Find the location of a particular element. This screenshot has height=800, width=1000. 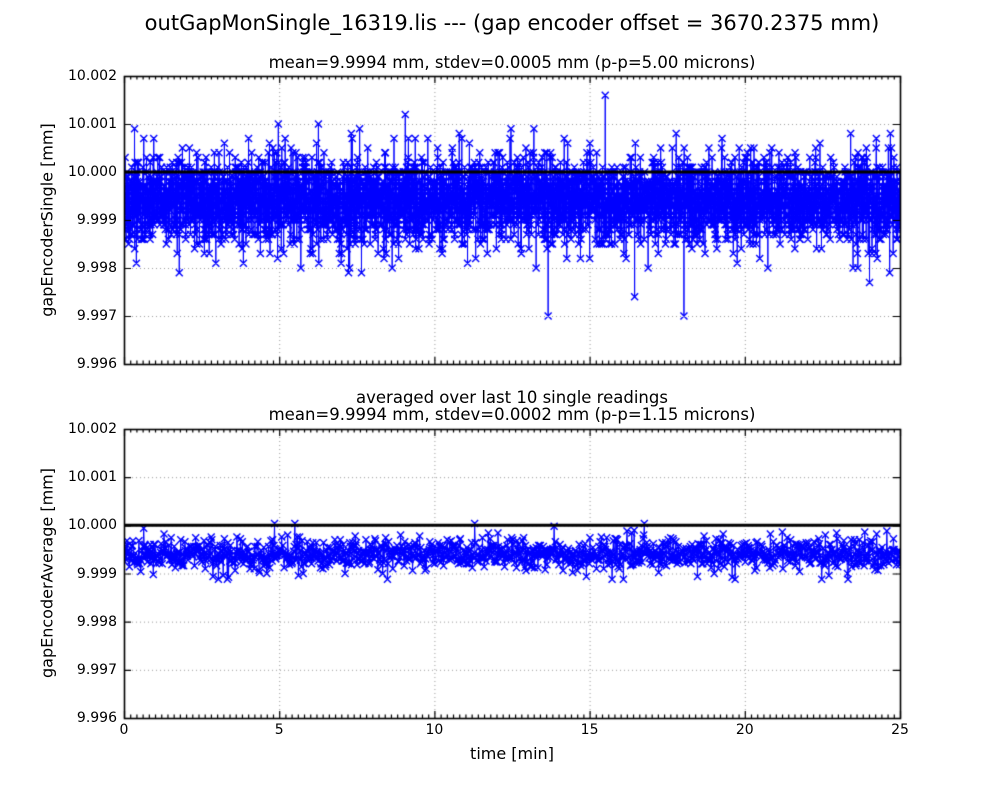

x-tick-label: 25 is located at coordinates (900, 730).